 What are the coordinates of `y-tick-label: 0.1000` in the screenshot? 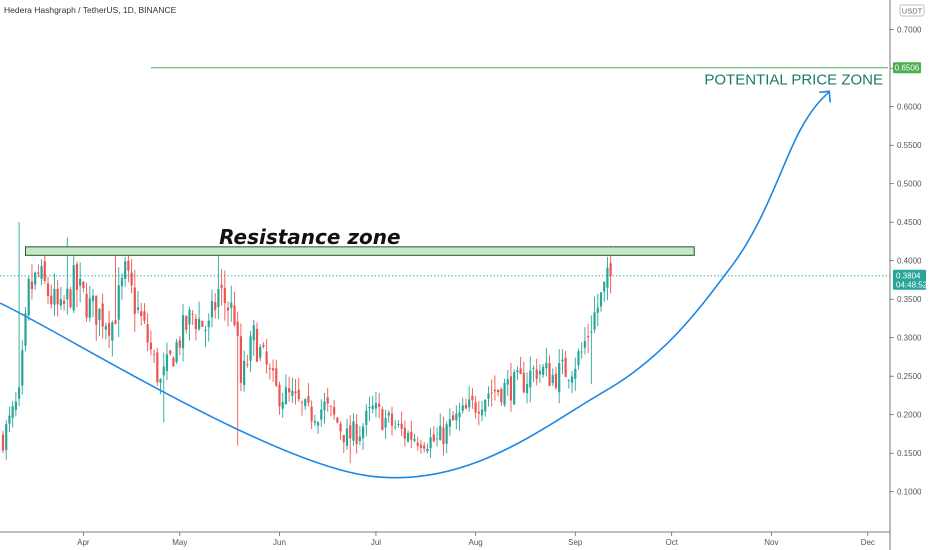 It's located at (909, 492).